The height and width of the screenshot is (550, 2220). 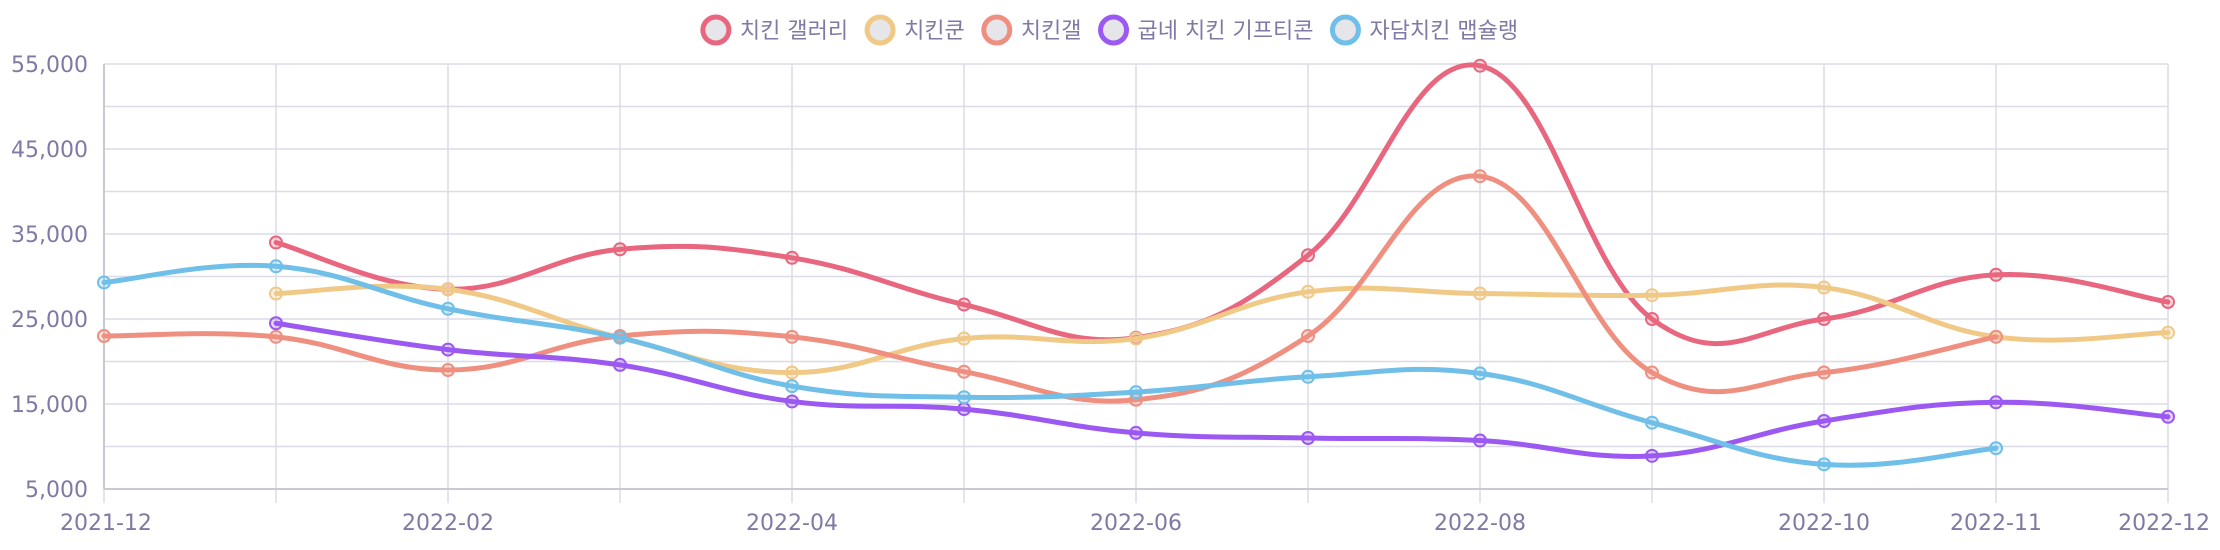 What do you see at coordinates (1136, 523) in the screenshot?
I see `x-tick-label: 2022-06` at bounding box center [1136, 523].